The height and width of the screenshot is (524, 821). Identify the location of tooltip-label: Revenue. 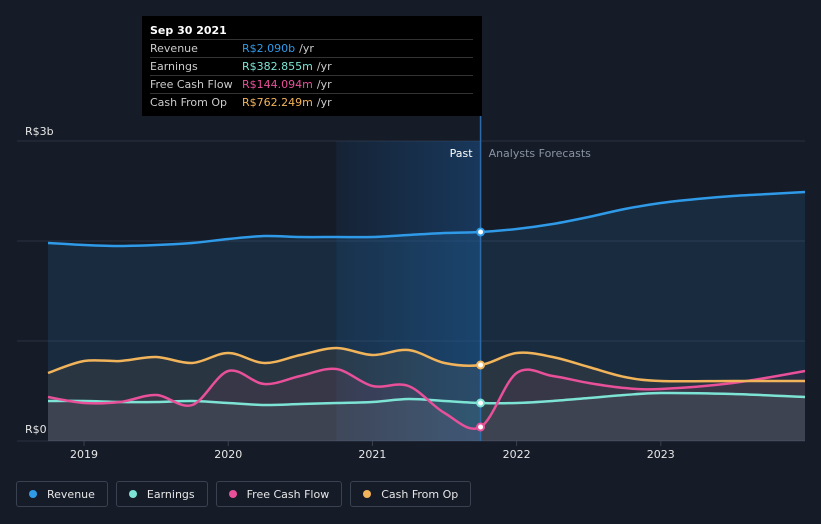
(174, 48).